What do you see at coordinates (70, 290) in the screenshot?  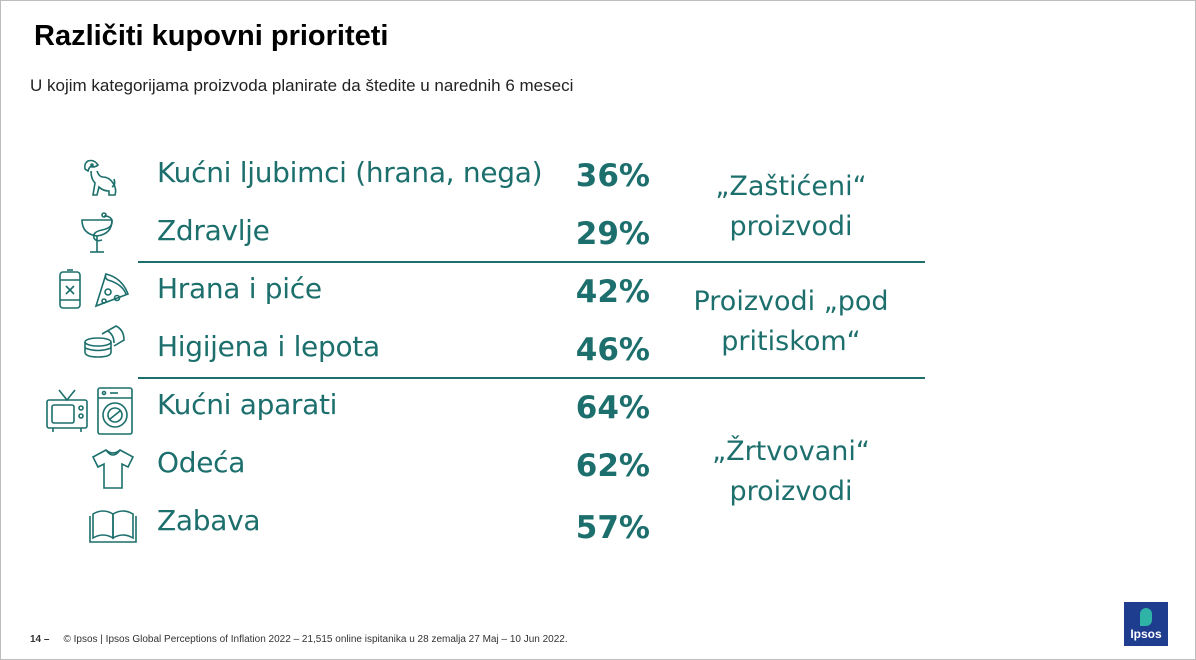 I see `can-icon` at bounding box center [70, 290].